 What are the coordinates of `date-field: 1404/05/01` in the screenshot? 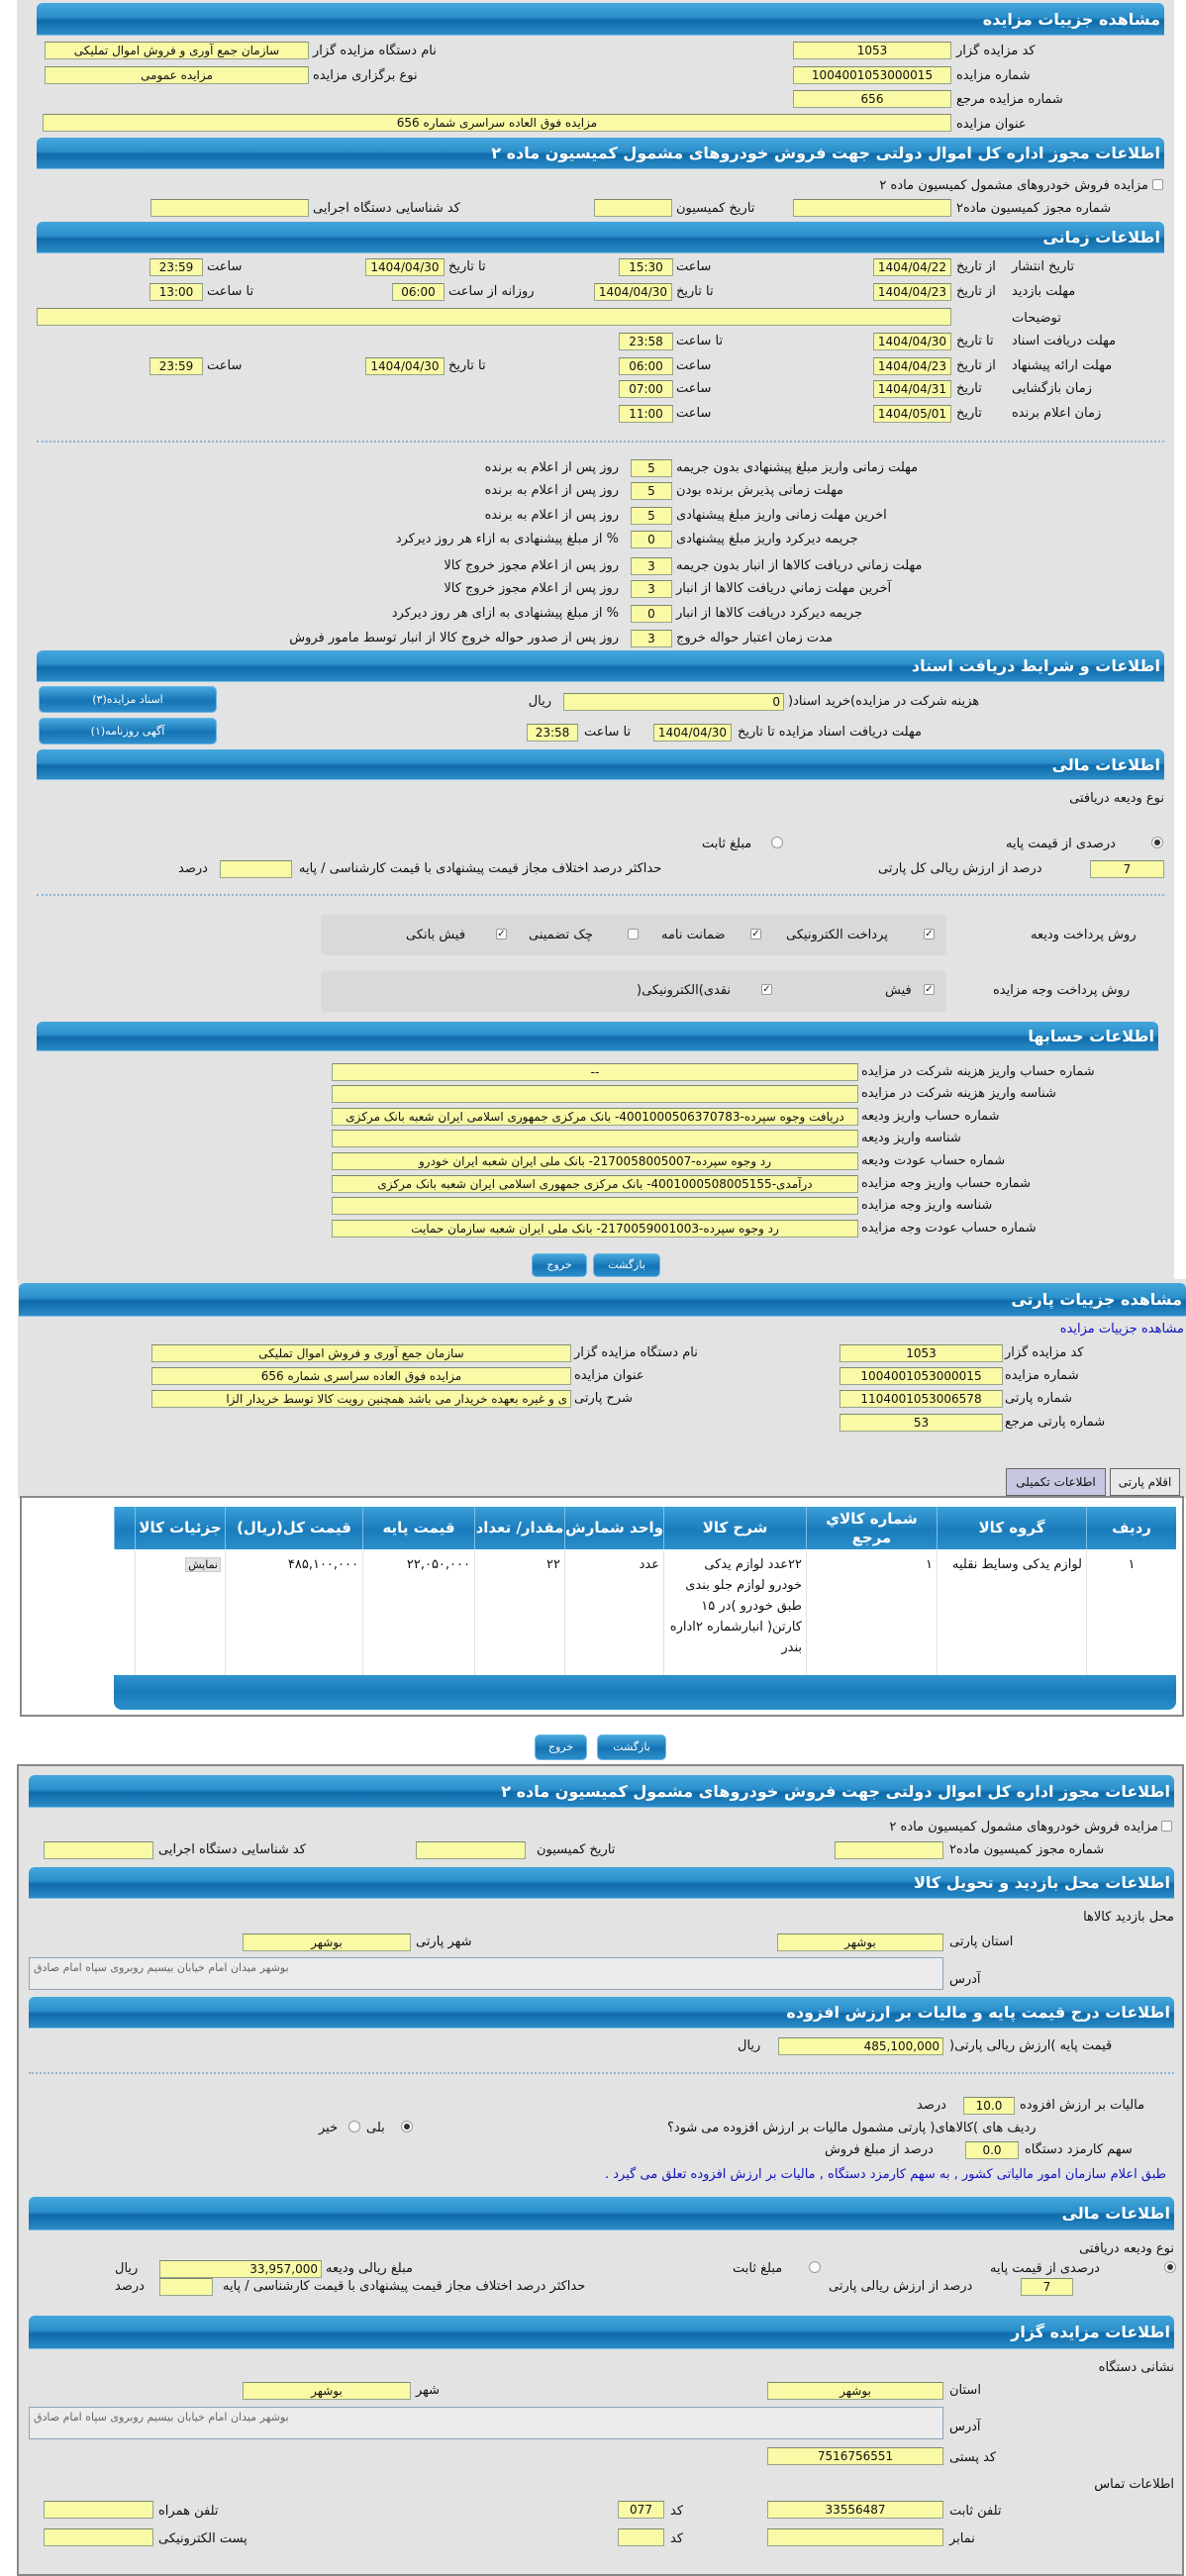 It's located at (912, 414).